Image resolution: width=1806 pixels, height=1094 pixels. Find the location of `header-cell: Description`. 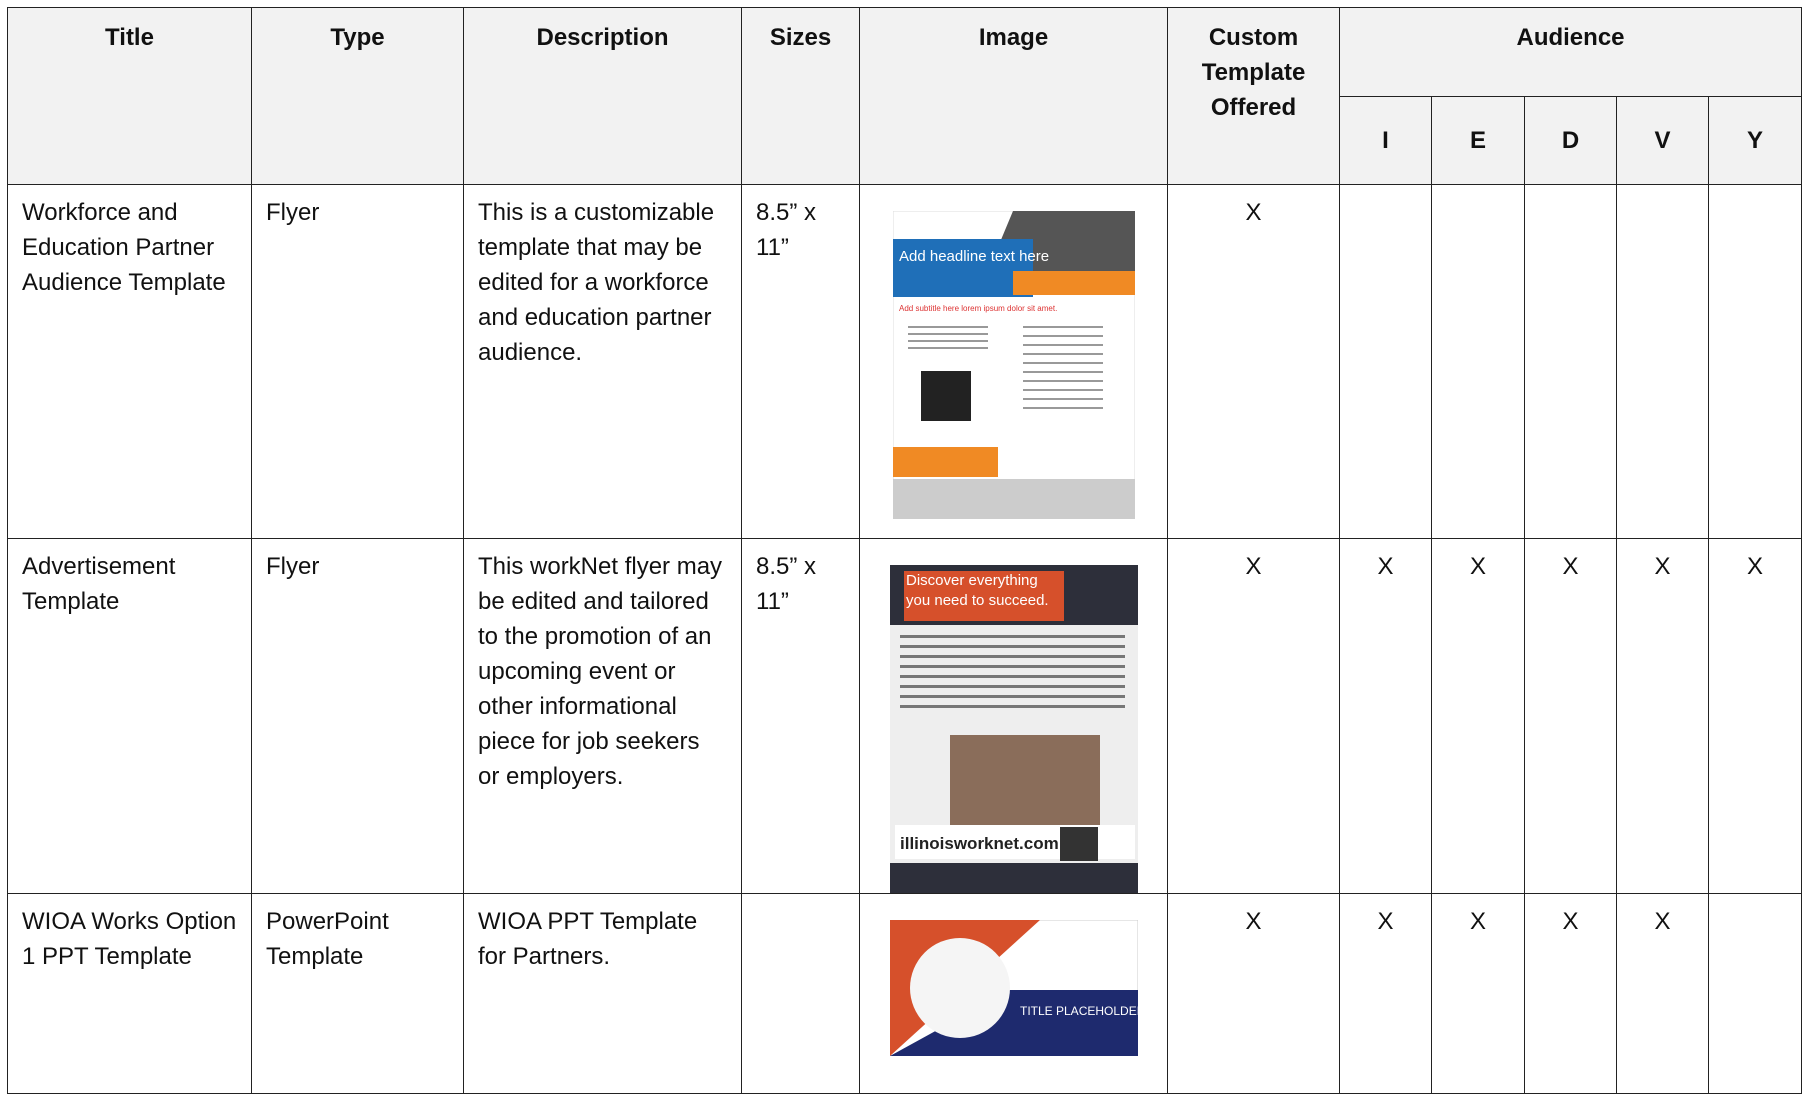

header-cell: Description is located at coordinates (602, 96).